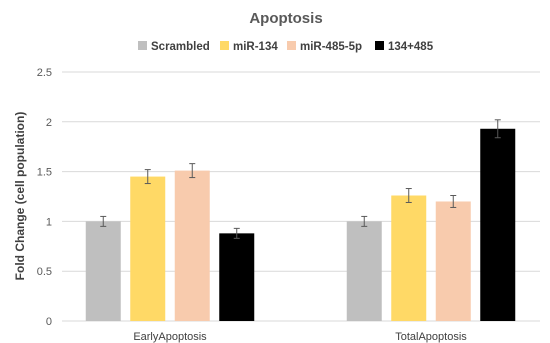 The height and width of the screenshot is (343, 550). I want to click on bar-mir-485-5p-totalapoptosis, so click(453, 261).